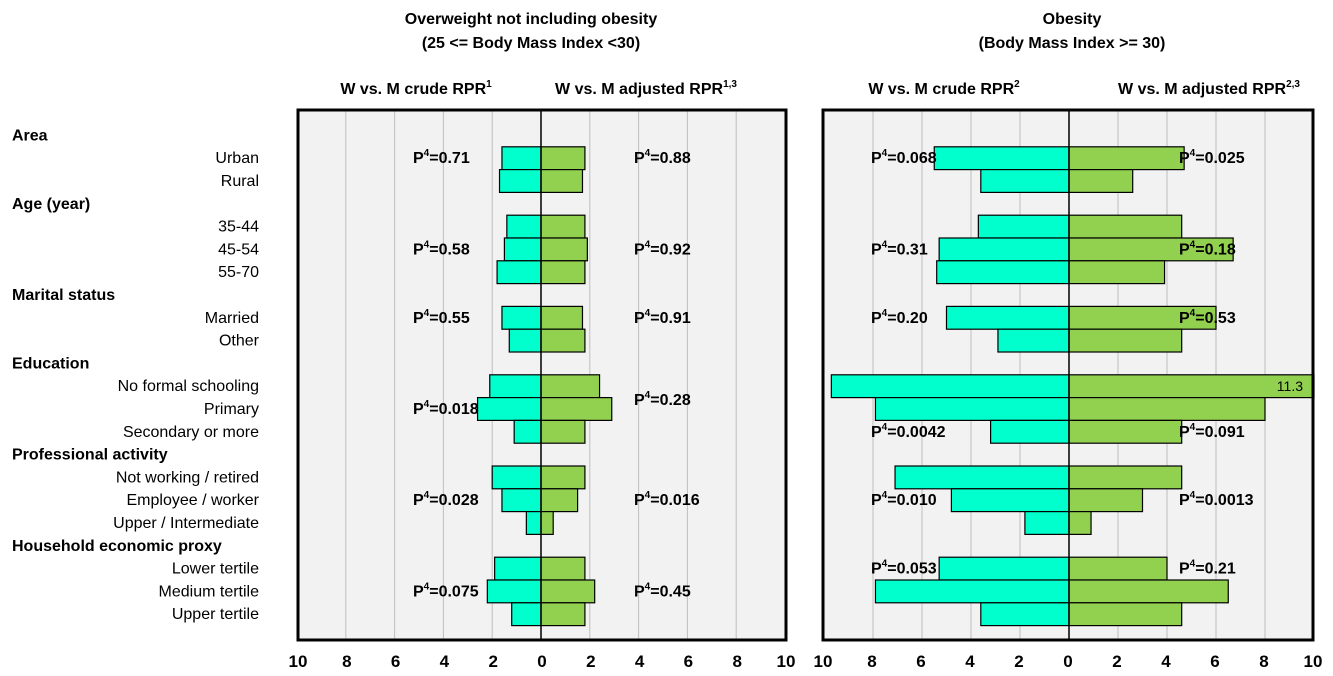  Describe the element at coordinates (1207, 248) in the screenshot. I see `p-value-label: P4=0.18` at that location.